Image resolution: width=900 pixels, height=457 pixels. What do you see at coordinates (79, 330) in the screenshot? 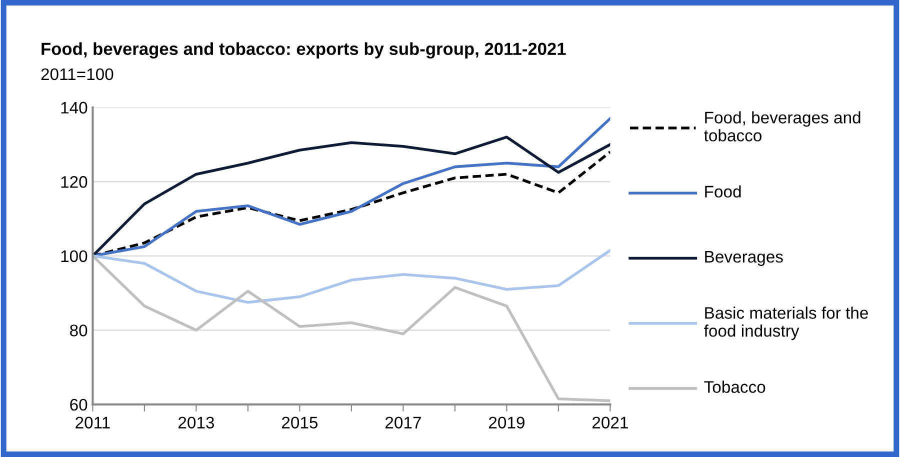
I see `y-tick-label: 80` at bounding box center [79, 330].